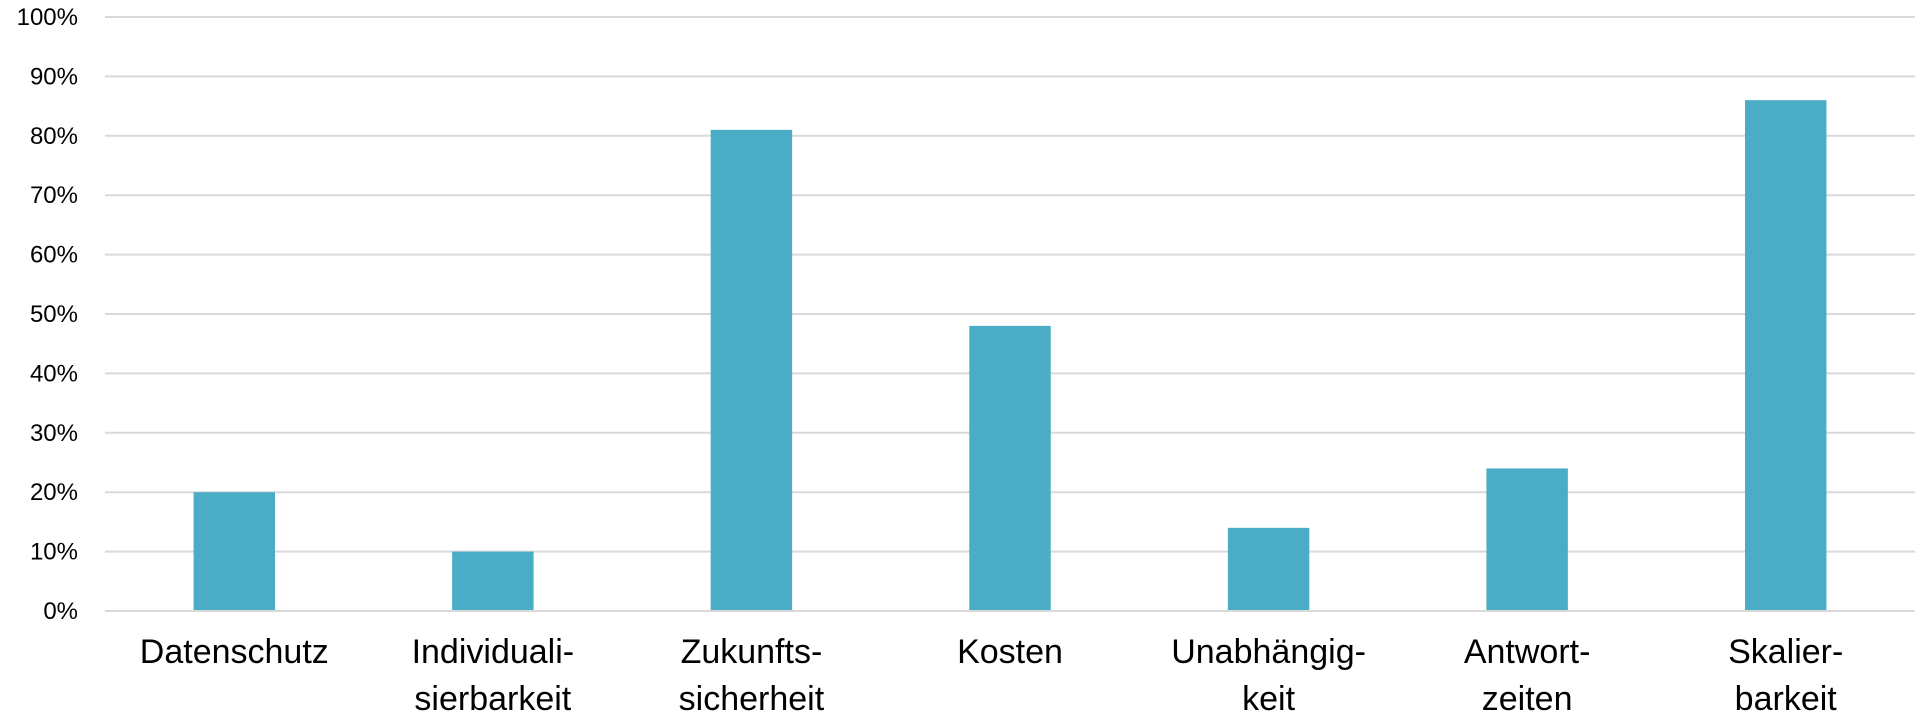 The width and height of the screenshot is (1915, 712). I want to click on x-category-label: Zukunfts-sicherheit, so click(752, 672).